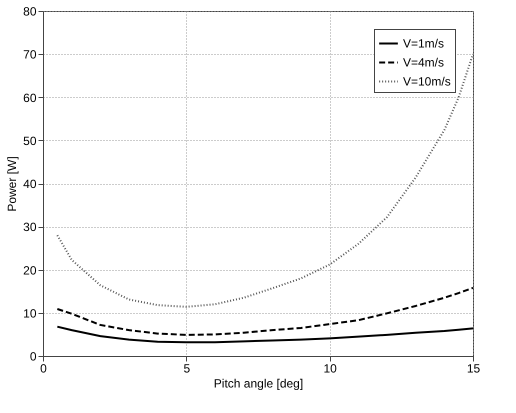 The width and height of the screenshot is (516, 413). What do you see at coordinates (30, 270) in the screenshot?
I see `y-tick-label: 20` at bounding box center [30, 270].